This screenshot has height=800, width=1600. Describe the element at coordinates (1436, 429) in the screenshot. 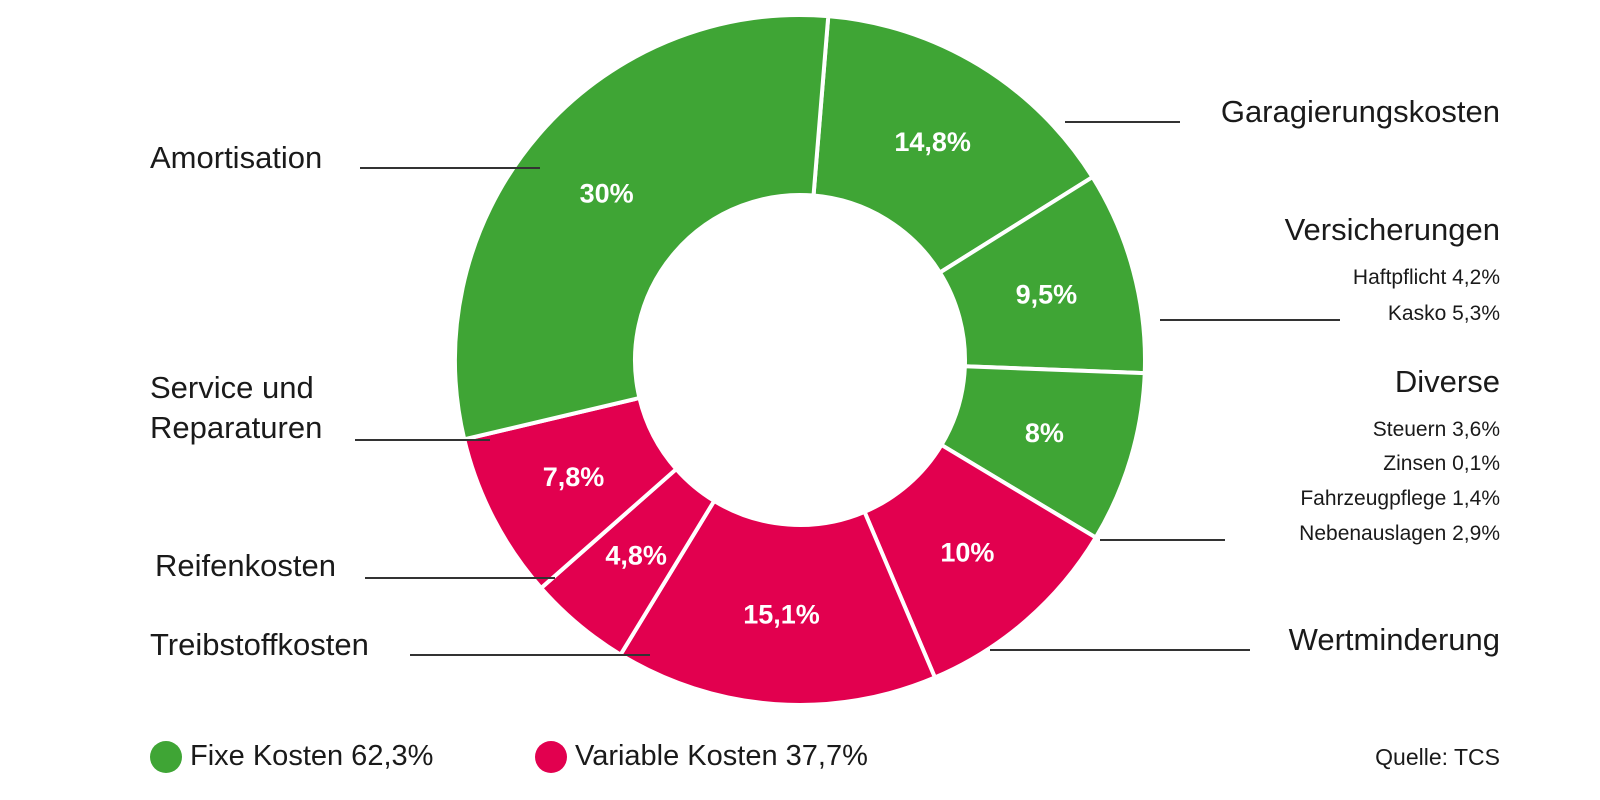

I see `label-steuern: Steuern 3,6%` at that location.